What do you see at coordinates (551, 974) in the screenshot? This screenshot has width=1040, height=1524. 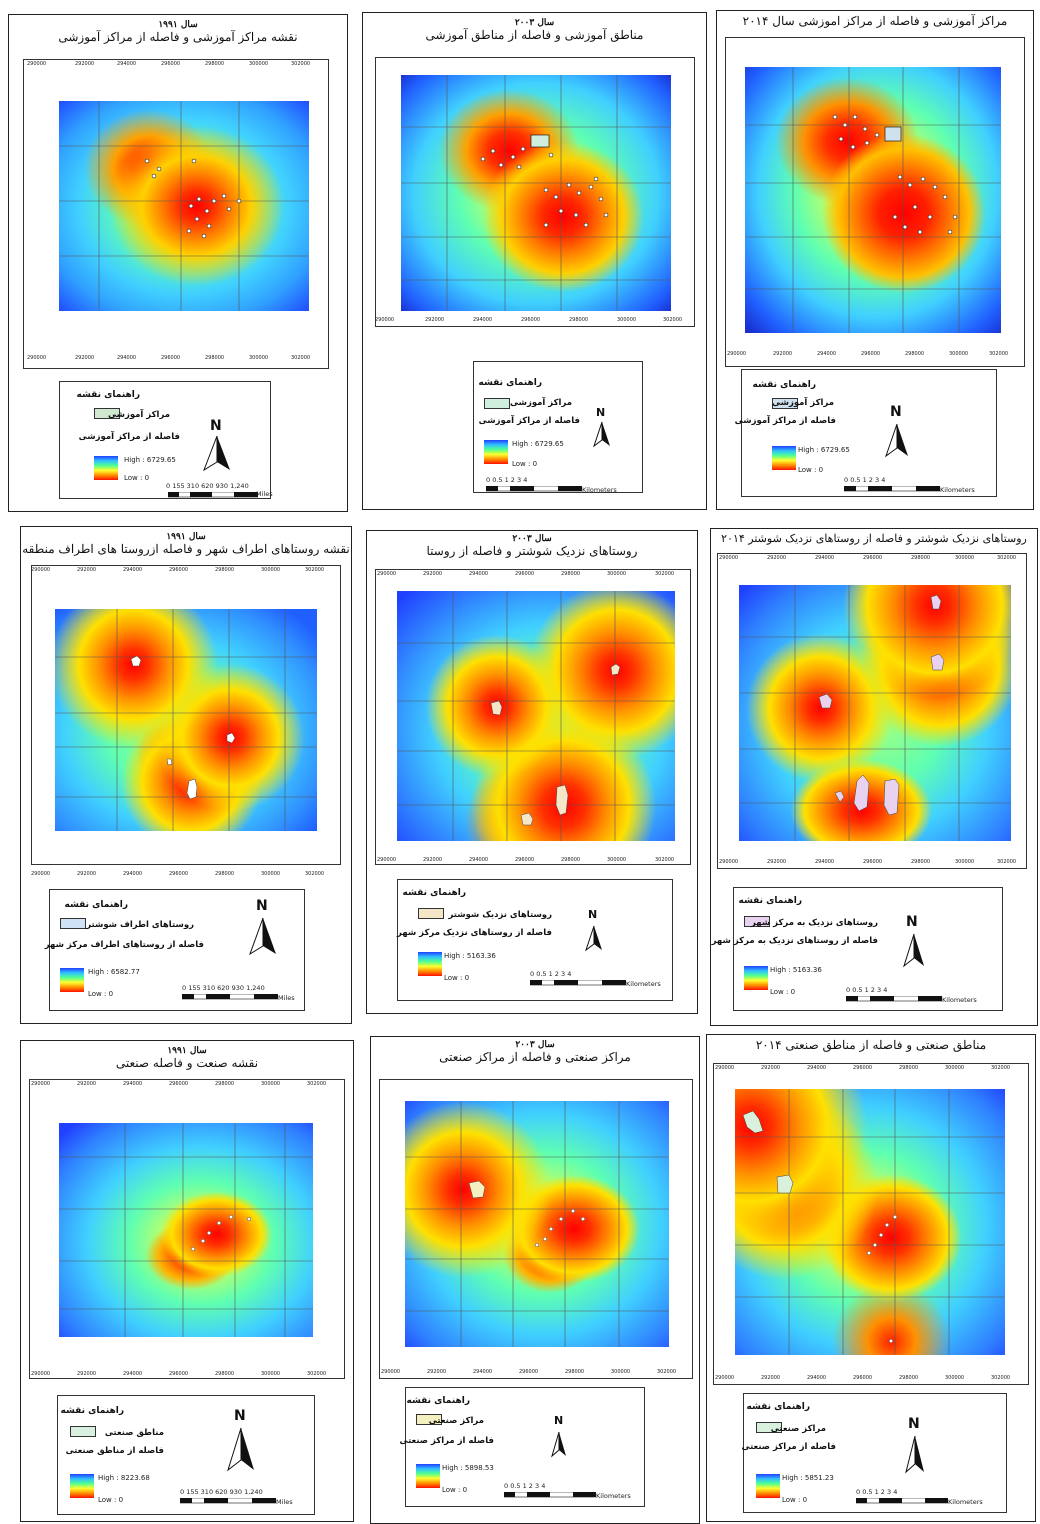 I see `scale-labels: 0 0.5 1 2 3 4` at bounding box center [551, 974].